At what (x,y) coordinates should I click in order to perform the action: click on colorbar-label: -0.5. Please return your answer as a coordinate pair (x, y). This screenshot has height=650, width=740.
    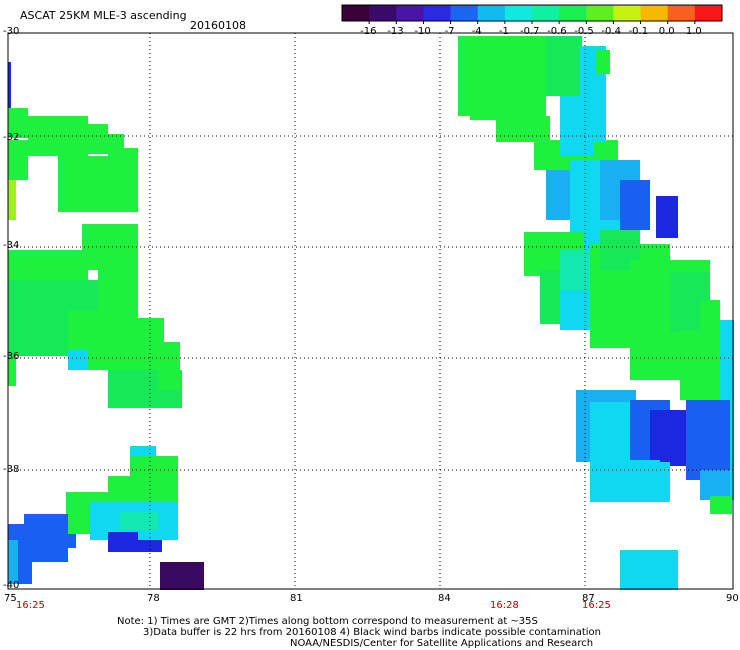
    Looking at the image, I should click on (584, 31).